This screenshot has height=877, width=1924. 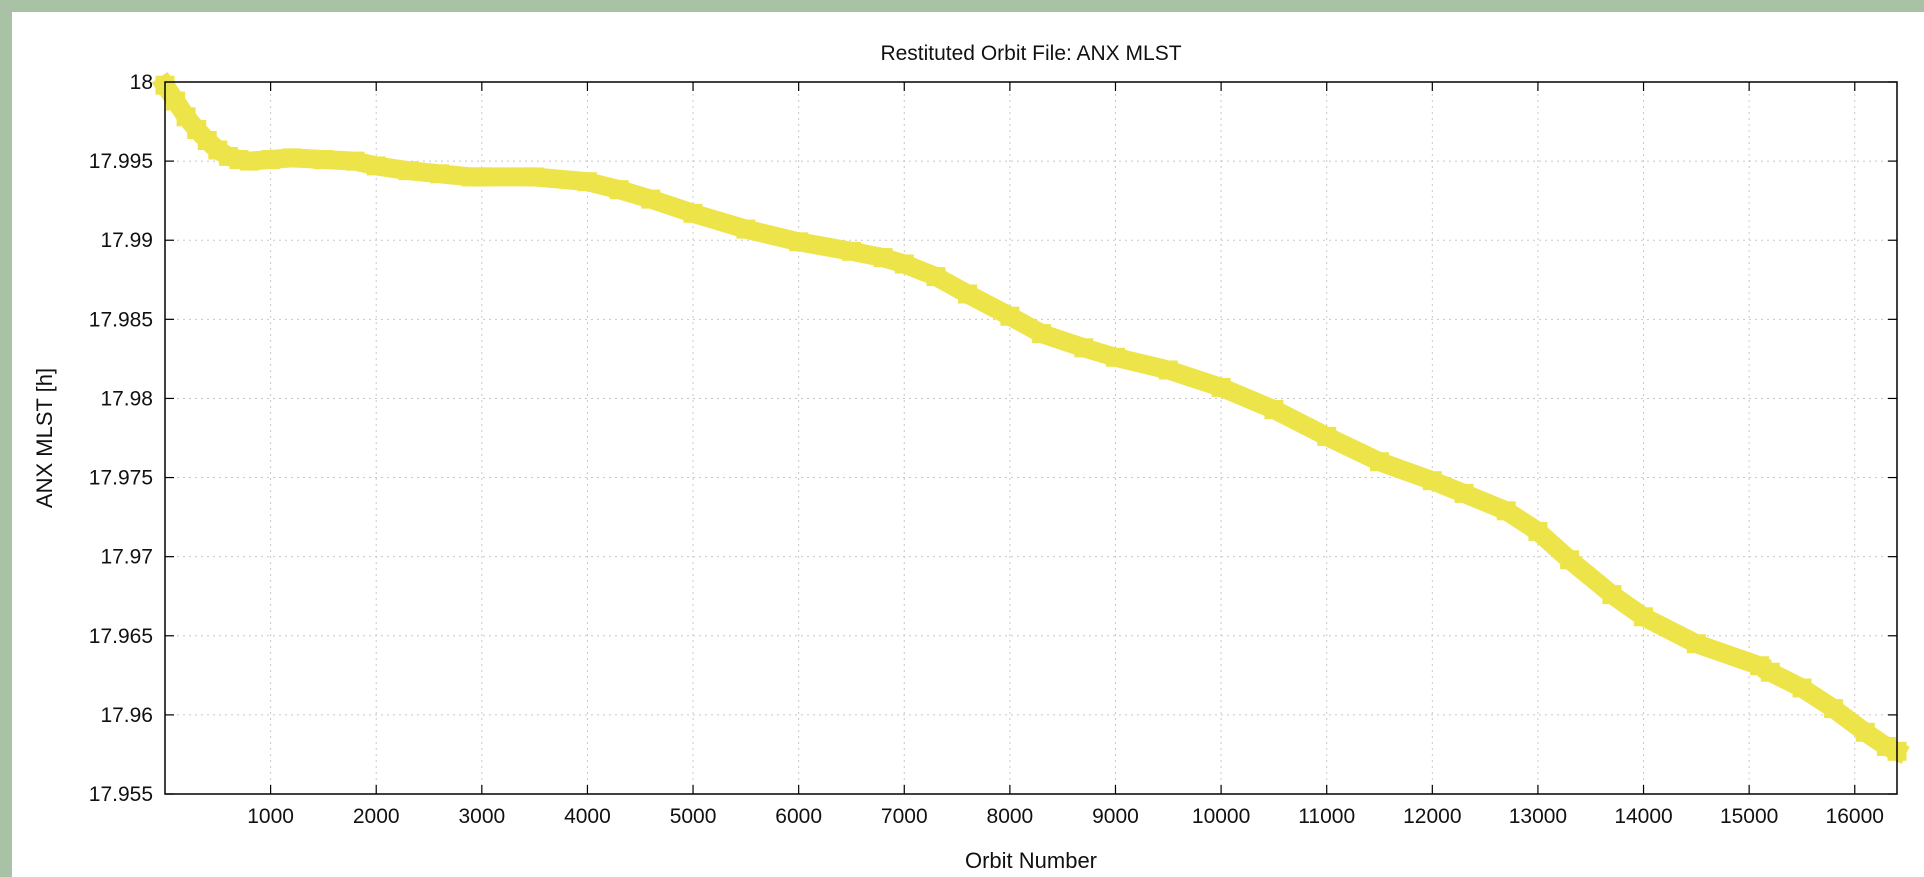 What do you see at coordinates (126, 715) in the screenshot?
I see `y-tick-label: 17.96` at bounding box center [126, 715].